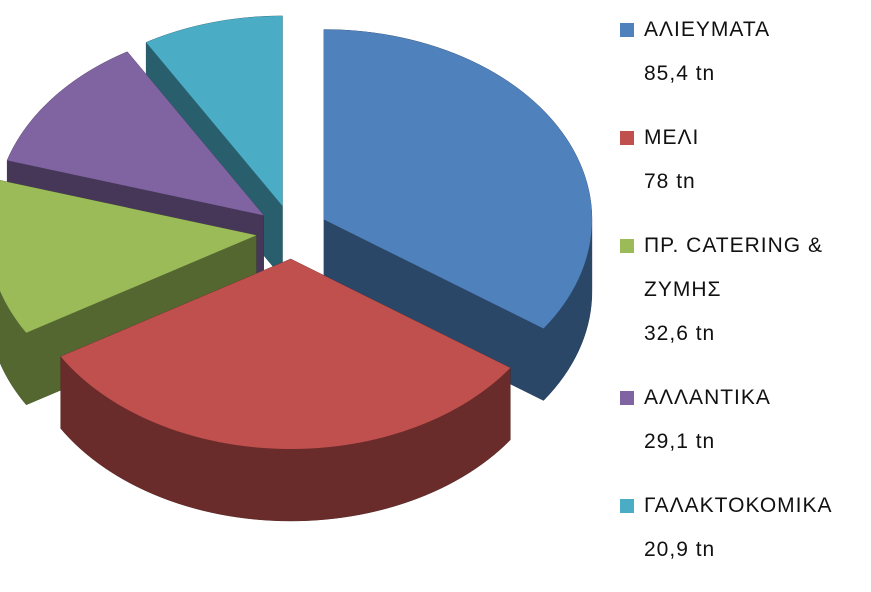 Image resolution: width=871 pixels, height=592 pixels. Describe the element at coordinates (680, 333) in the screenshot. I see `value-label: 32,6 tn` at that location.